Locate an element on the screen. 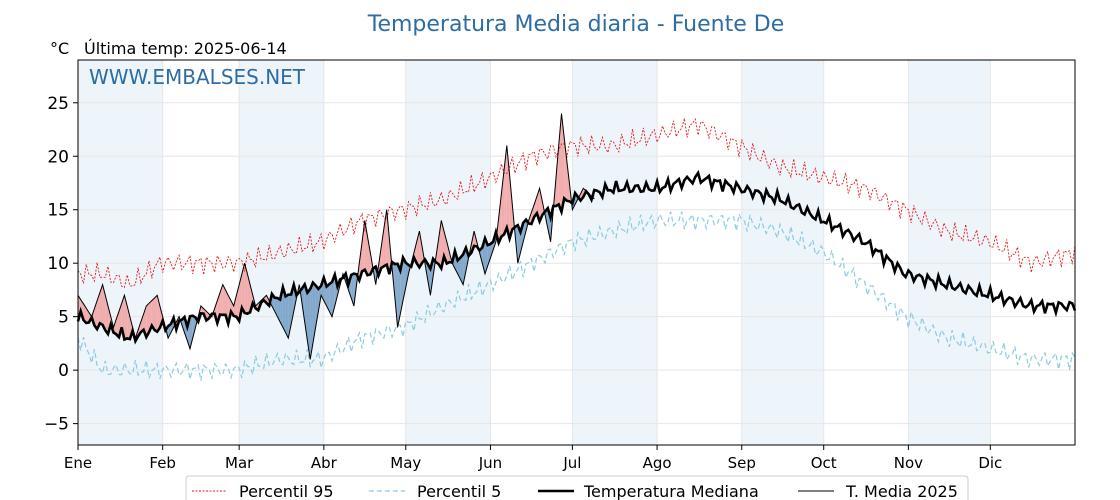 The height and width of the screenshot is (500, 1120). watermark: WWW.EMBALSES.NET is located at coordinates (197, 77).